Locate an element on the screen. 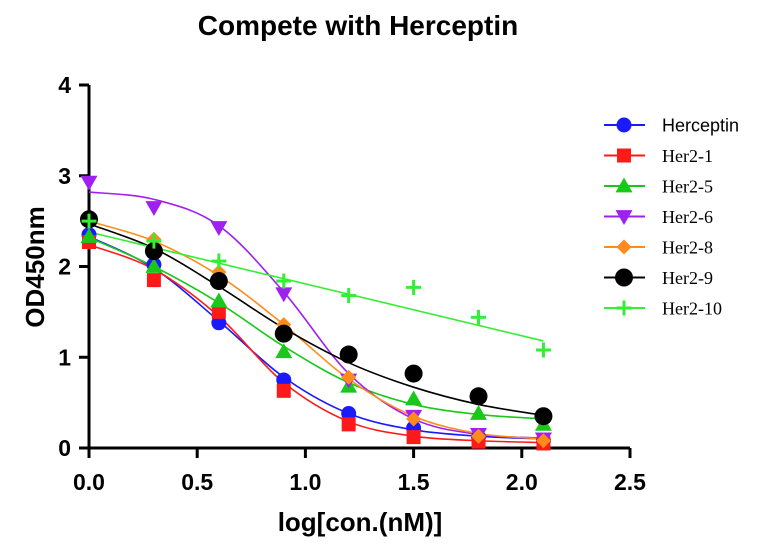 This screenshot has width=768, height=550. x-tick-label: 1.5 is located at coordinates (414, 482).